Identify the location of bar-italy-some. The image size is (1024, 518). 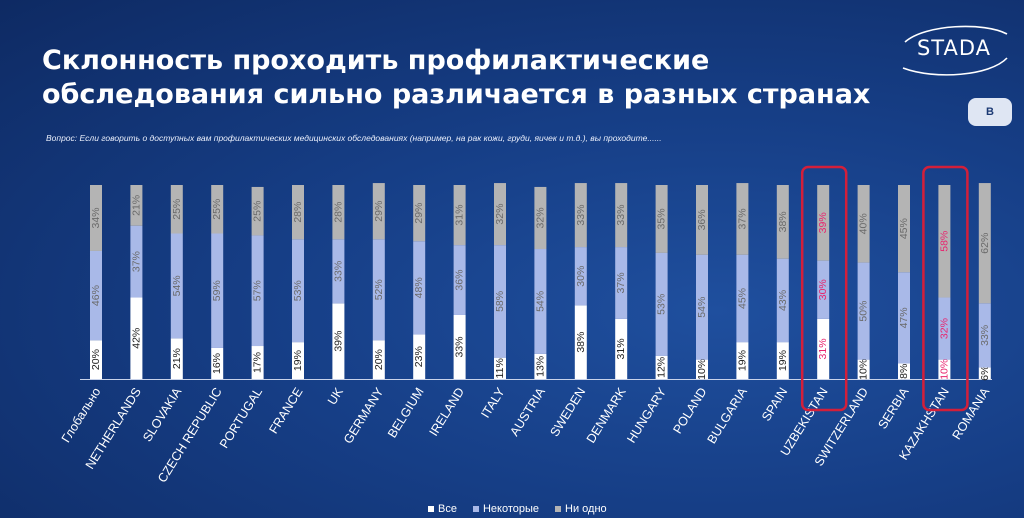
(500, 301).